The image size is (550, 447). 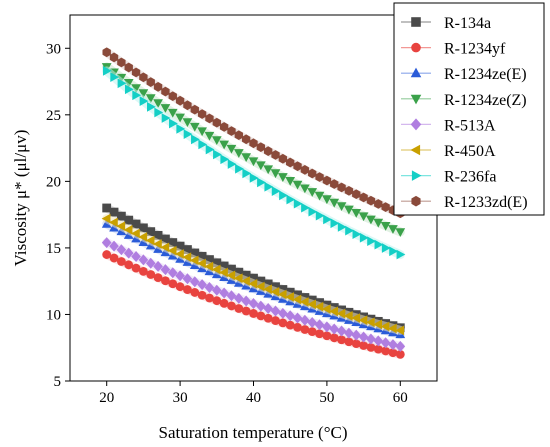 What do you see at coordinates (53, 182) in the screenshot?
I see `y-tick-label: 20` at bounding box center [53, 182].